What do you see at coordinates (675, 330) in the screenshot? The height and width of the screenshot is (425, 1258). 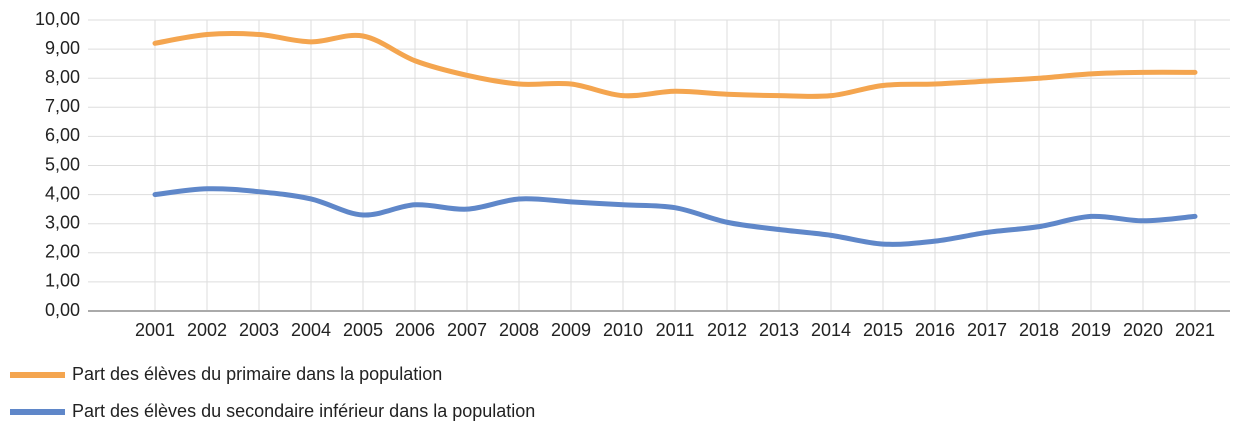 I see `x-tick-label: 2011` at bounding box center [675, 330].